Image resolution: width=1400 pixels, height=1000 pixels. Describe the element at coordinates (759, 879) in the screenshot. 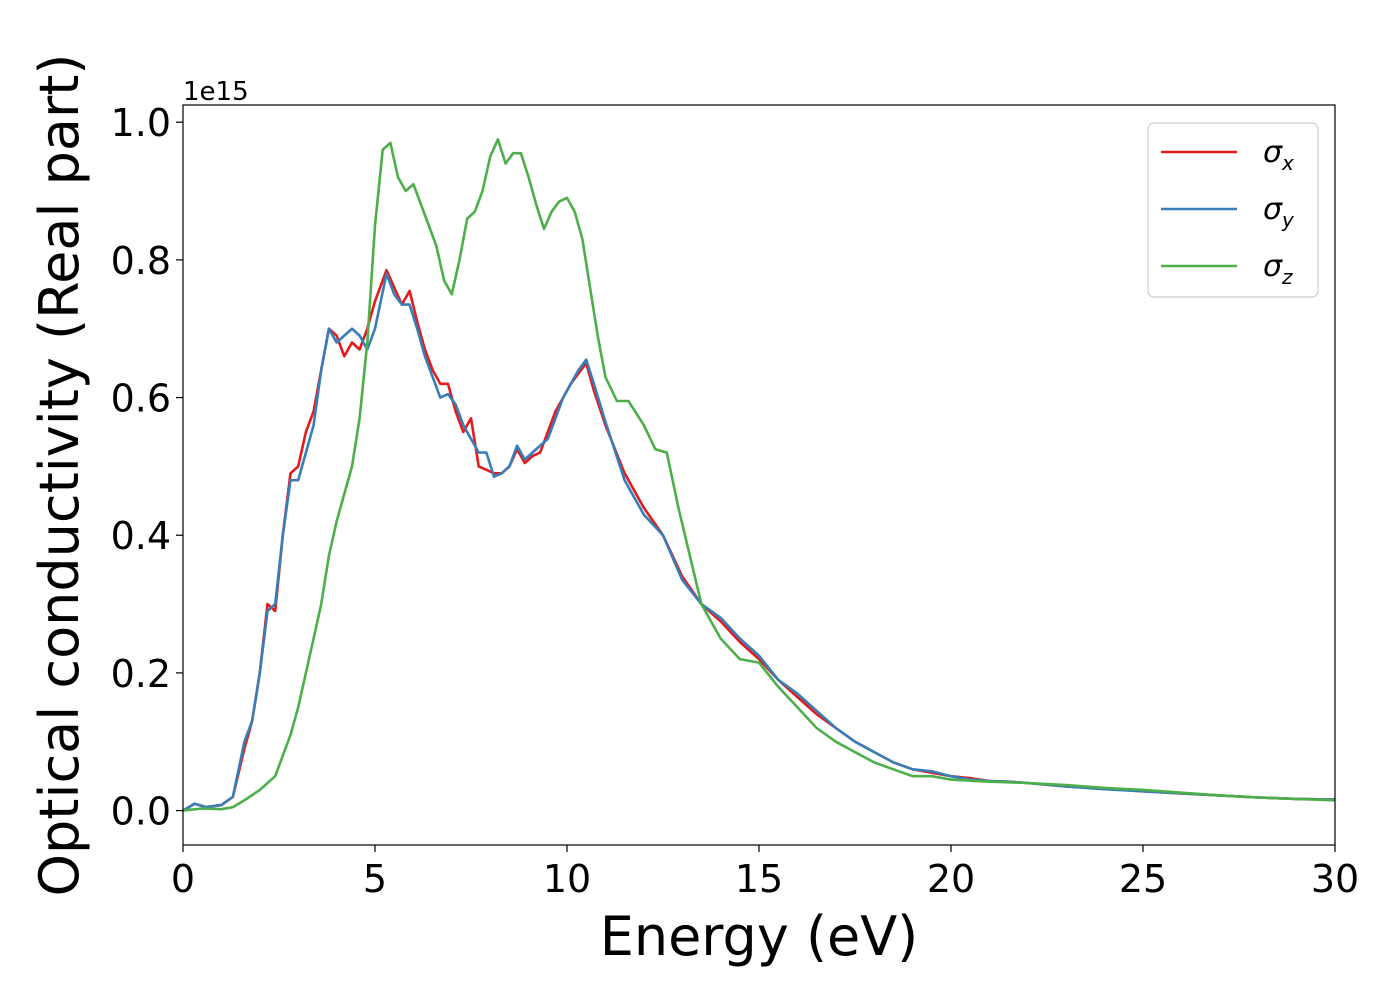

I see `x-tick-label: 15` at that location.